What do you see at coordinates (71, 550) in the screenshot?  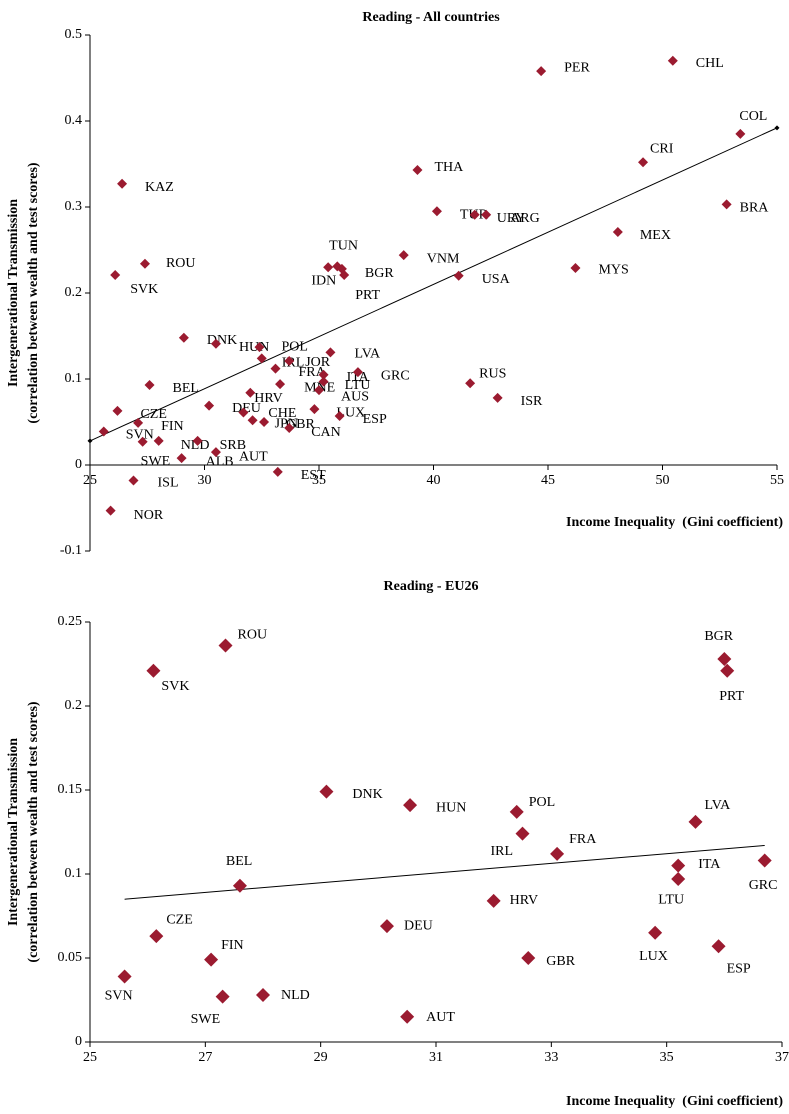 I see `y-tick-label: -0.1` at bounding box center [71, 550].